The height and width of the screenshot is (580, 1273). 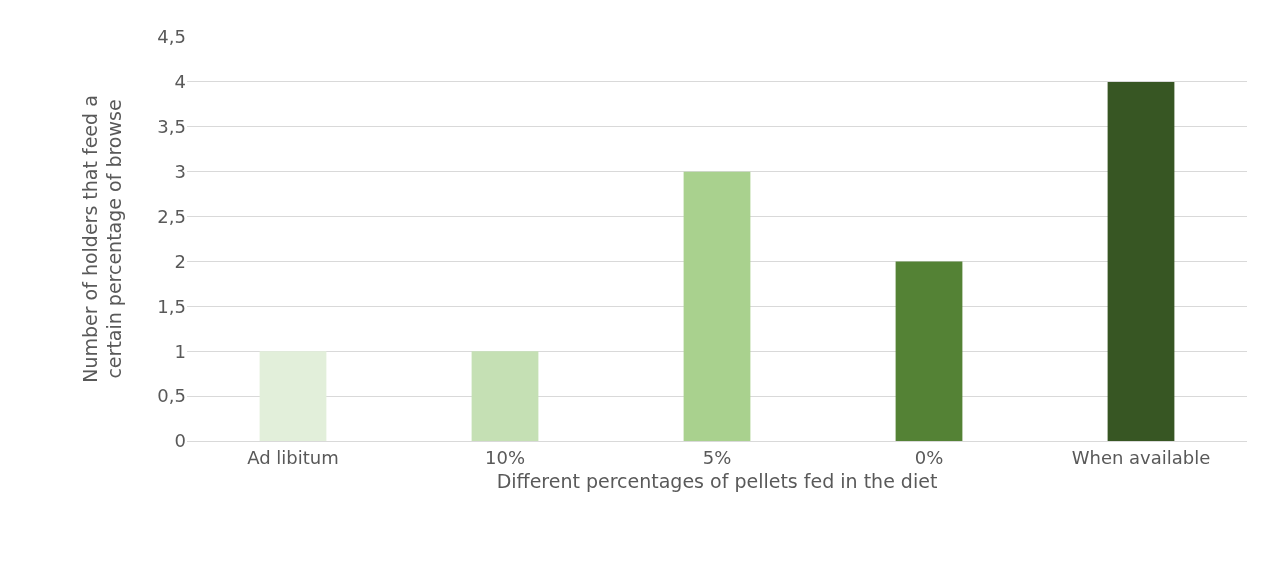 I want to click on x-tick-label: Ad libitum, so click(x=293, y=457).